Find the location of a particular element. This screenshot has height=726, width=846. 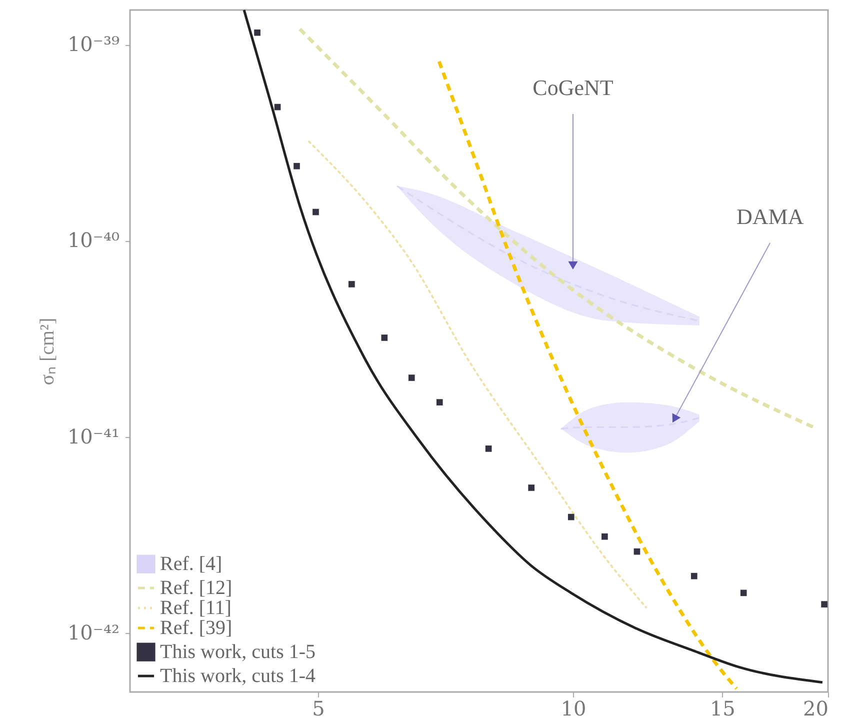

legend-label: Ref. [12] is located at coordinates (196, 588).